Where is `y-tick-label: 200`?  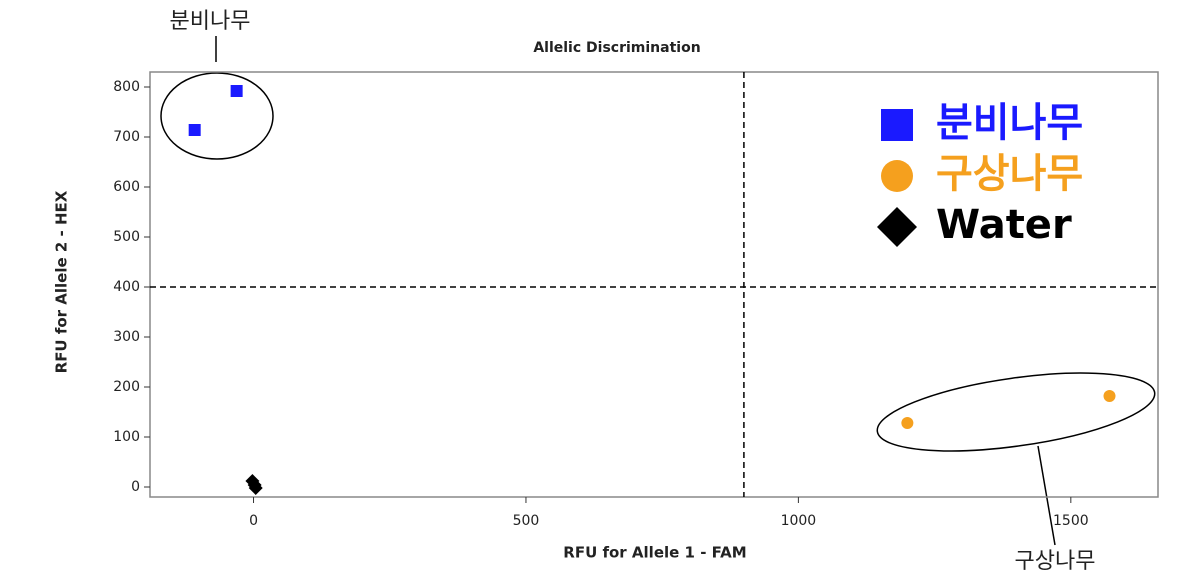 y-tick-label: 200 is located at coordinates (126, 387).